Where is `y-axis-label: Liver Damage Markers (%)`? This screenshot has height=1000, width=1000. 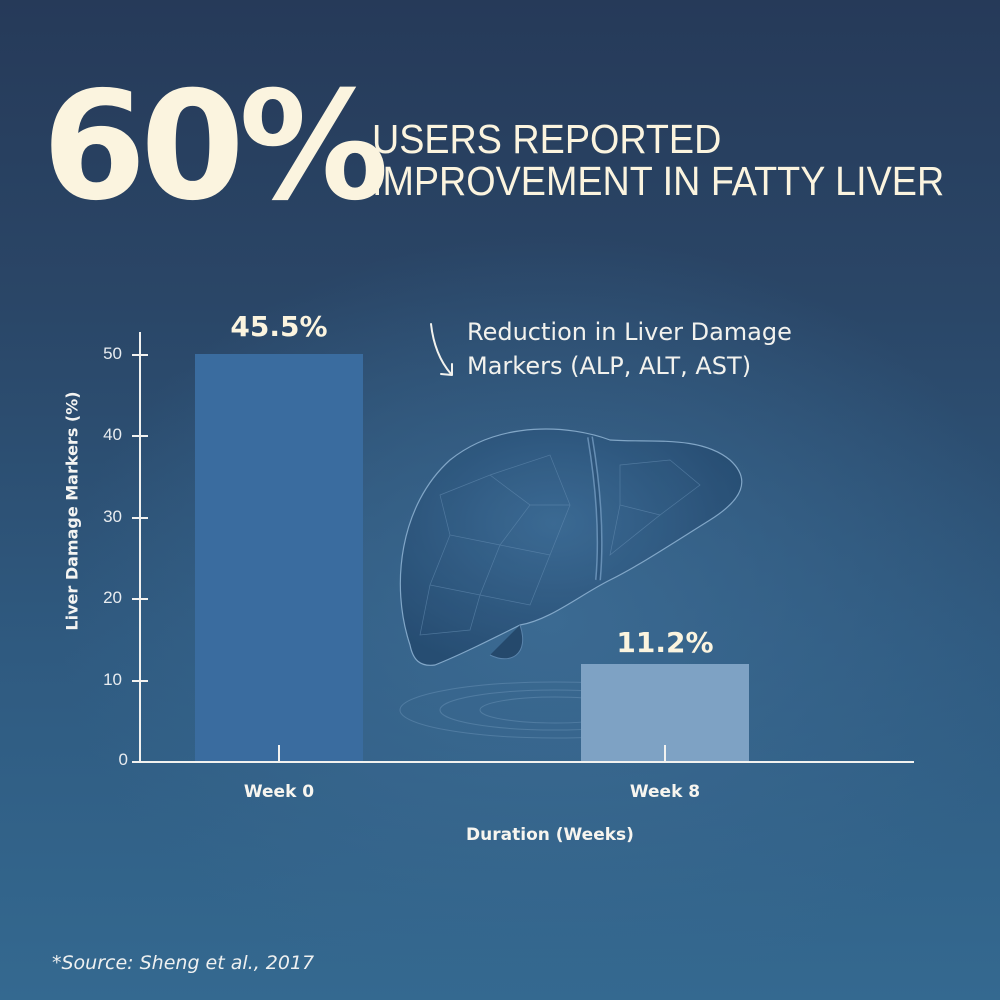
y-axis-label: Liver Damage Markers (%) is located at coordinates (72, 511).